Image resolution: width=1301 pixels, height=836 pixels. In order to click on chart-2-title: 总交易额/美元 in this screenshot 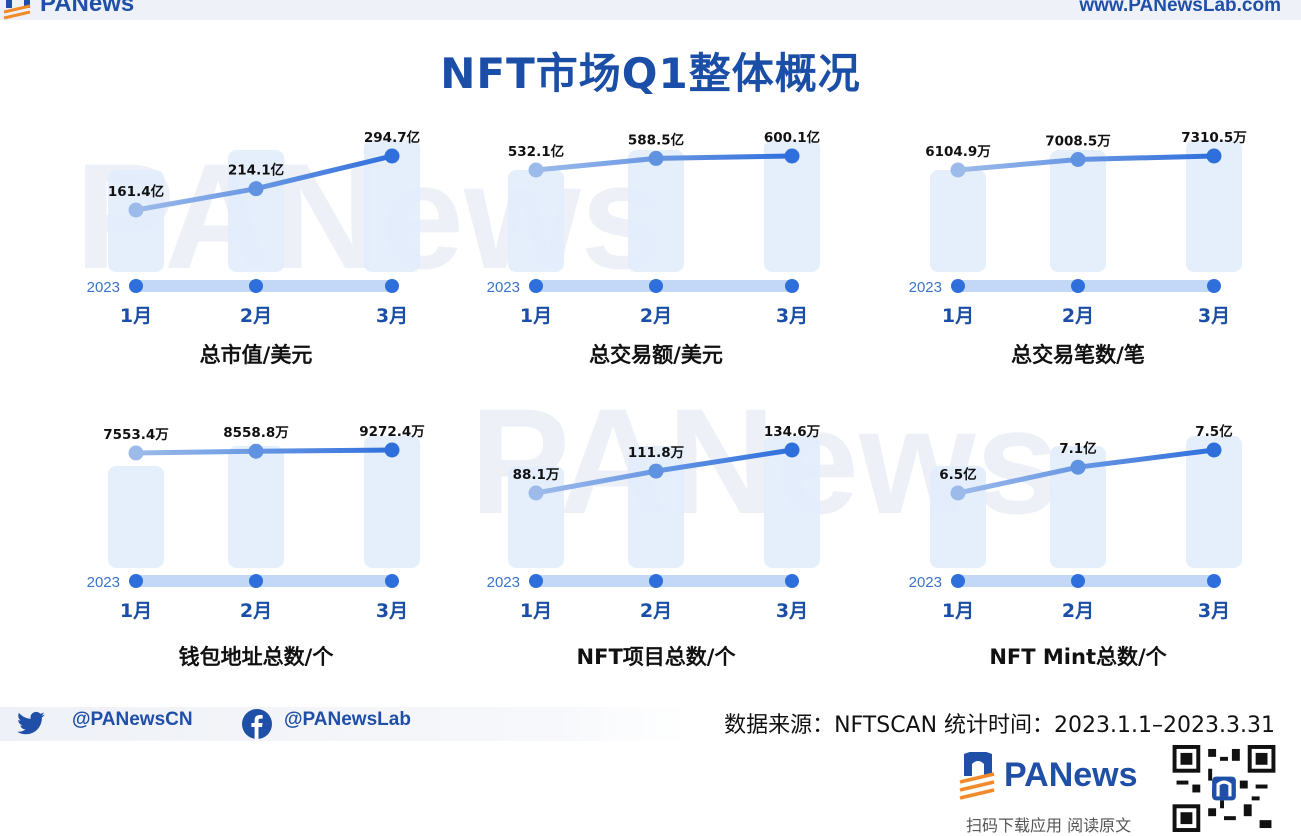, I will do `click(656, 355)`.